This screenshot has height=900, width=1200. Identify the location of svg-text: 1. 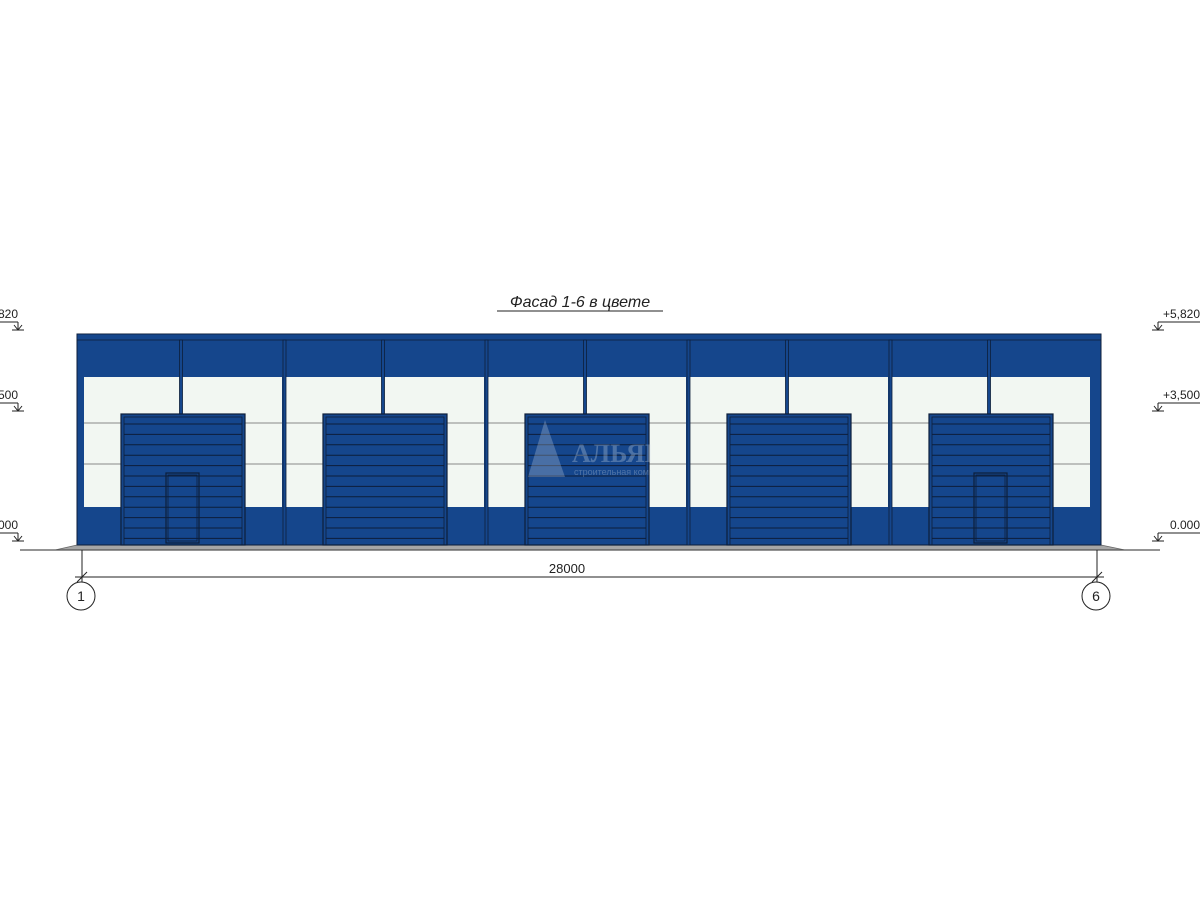
(81, 596).